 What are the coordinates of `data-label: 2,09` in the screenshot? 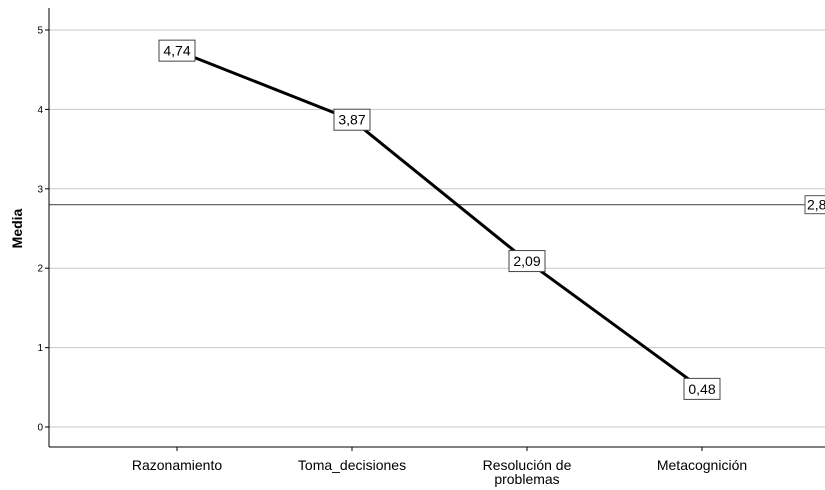 It's located at (526, 261).